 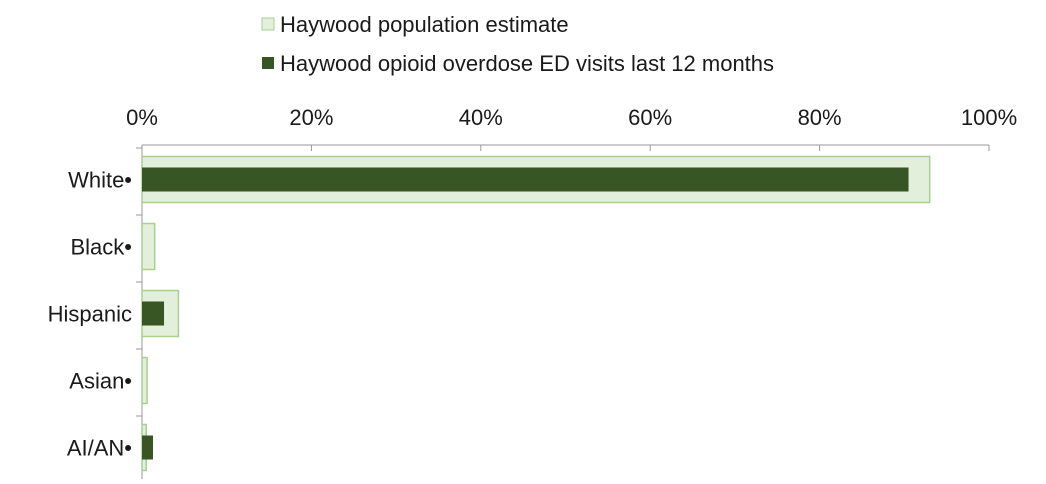 I want to click on legend-swatch-ed-visits, so click(x=268, y=63).